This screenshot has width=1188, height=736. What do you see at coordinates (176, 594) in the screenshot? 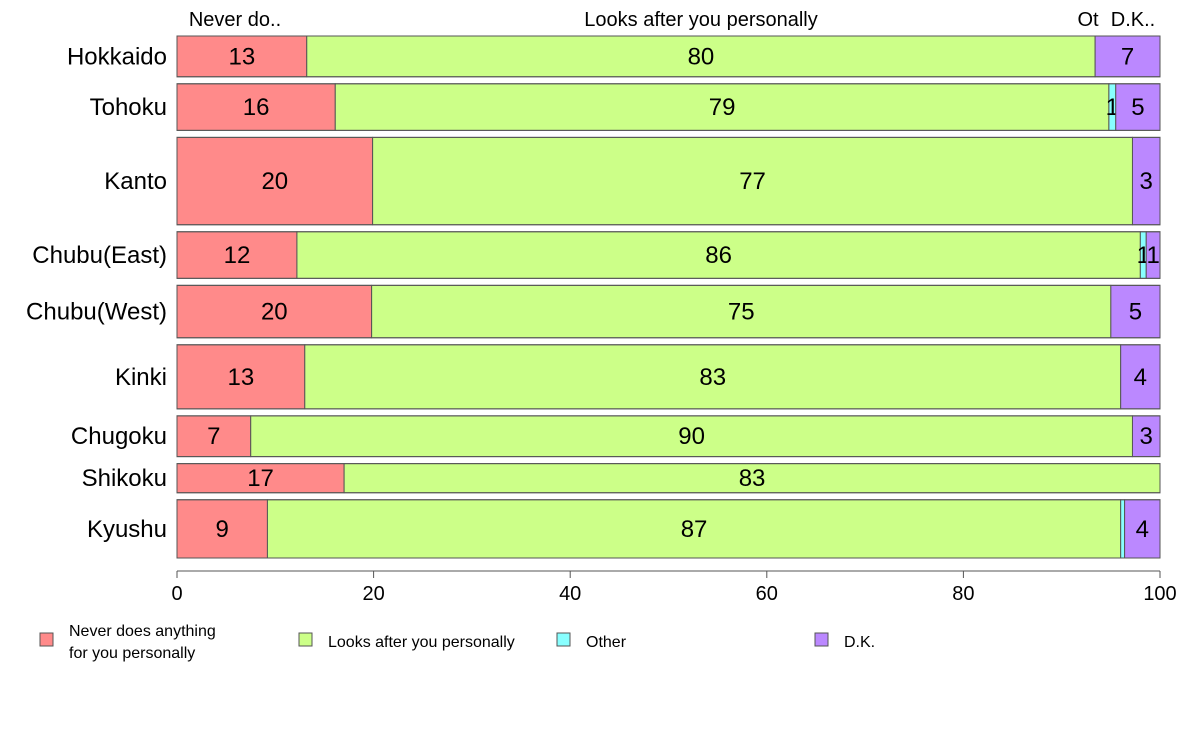
I see `x-tick-label: 0` at bounding box center [176, 594].